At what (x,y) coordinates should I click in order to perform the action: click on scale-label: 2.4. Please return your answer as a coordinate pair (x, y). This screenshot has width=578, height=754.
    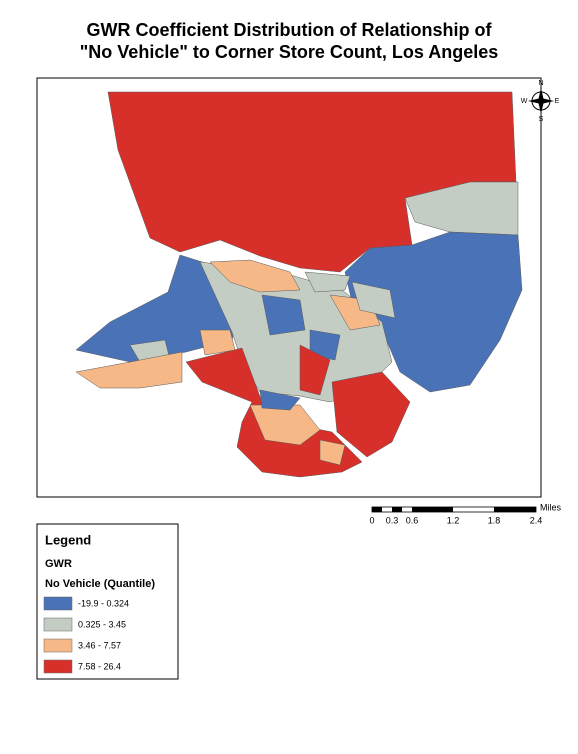
    Looking at the image, I should click on (536, 520).